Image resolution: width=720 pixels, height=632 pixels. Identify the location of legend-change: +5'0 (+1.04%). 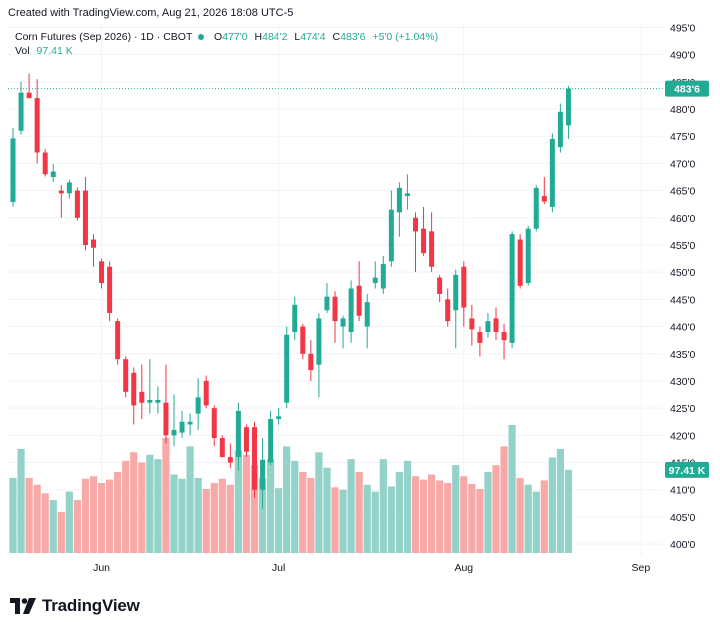
(405, 37).